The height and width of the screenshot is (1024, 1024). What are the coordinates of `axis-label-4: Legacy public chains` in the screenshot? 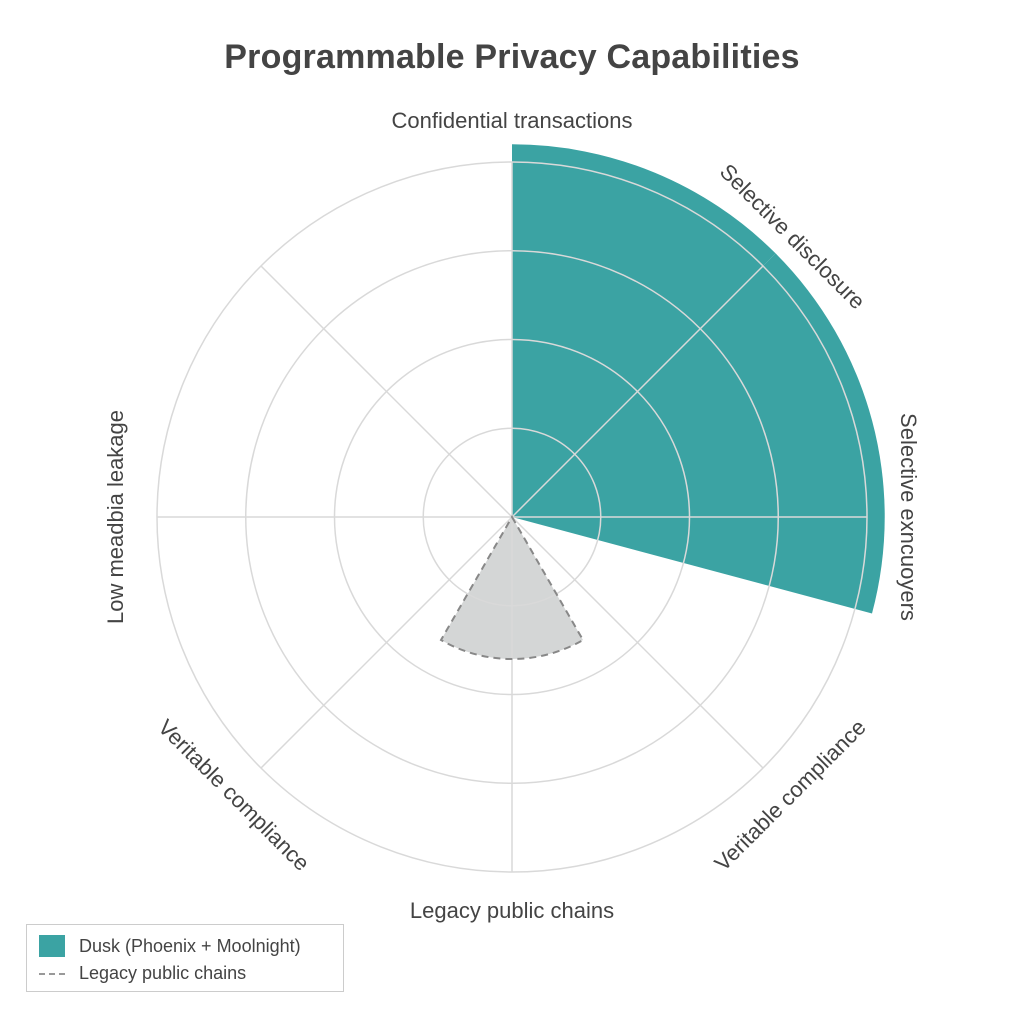 It's located at (512, 910).